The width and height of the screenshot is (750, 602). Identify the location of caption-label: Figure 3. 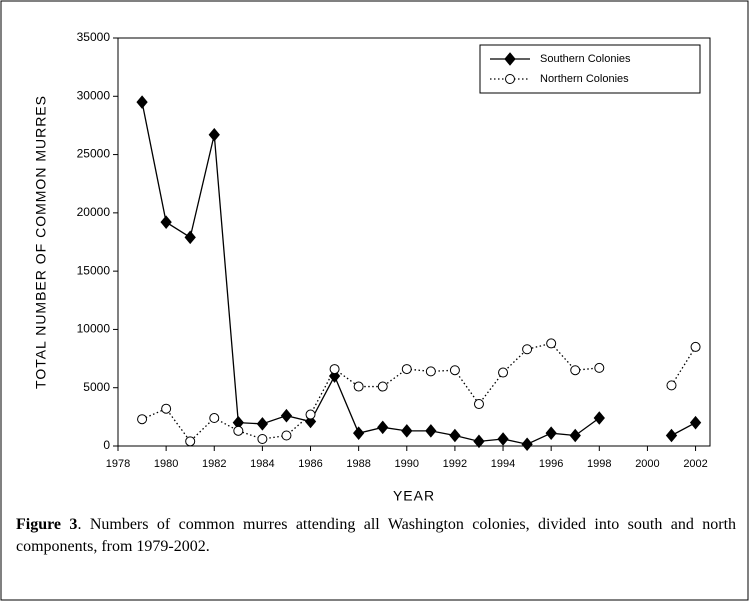
(47, 524).